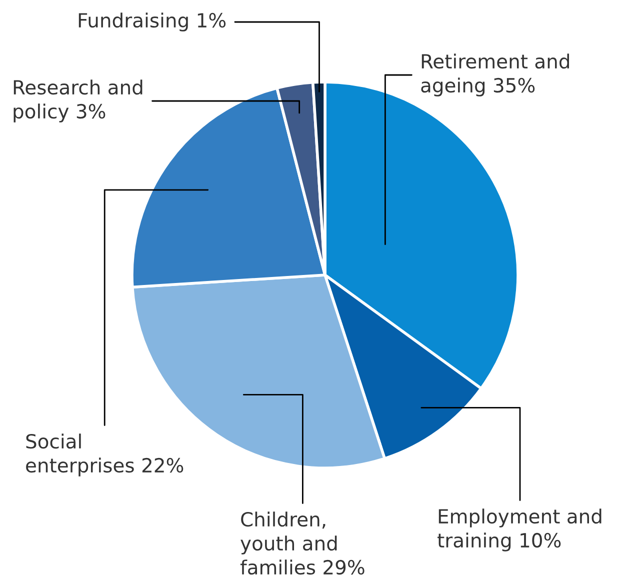  I want to click on slice-label: Social enterprises 22%, so click(105, 455).